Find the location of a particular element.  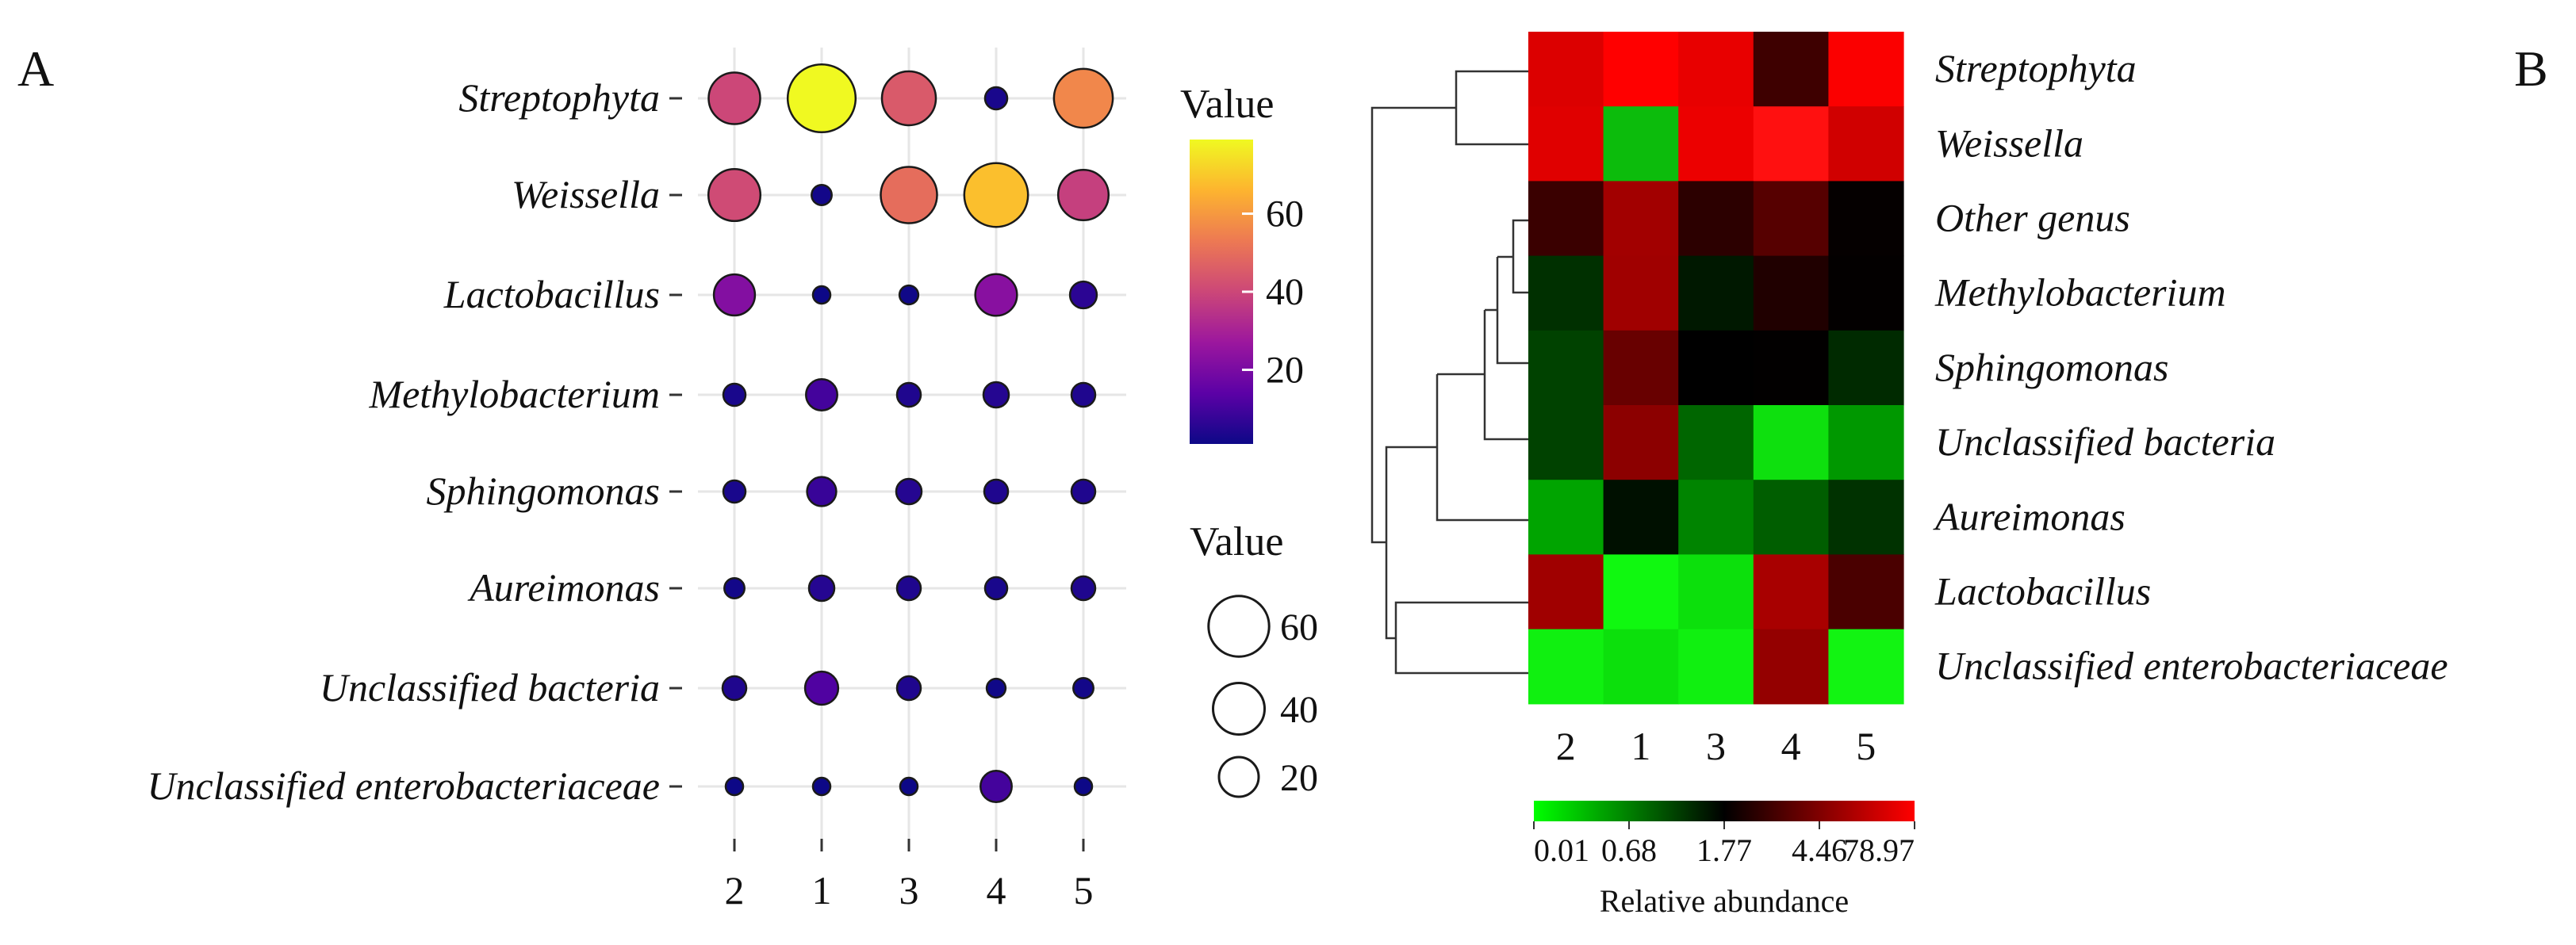

size-legend-label: 20 is located at coordinates (1299, 778).